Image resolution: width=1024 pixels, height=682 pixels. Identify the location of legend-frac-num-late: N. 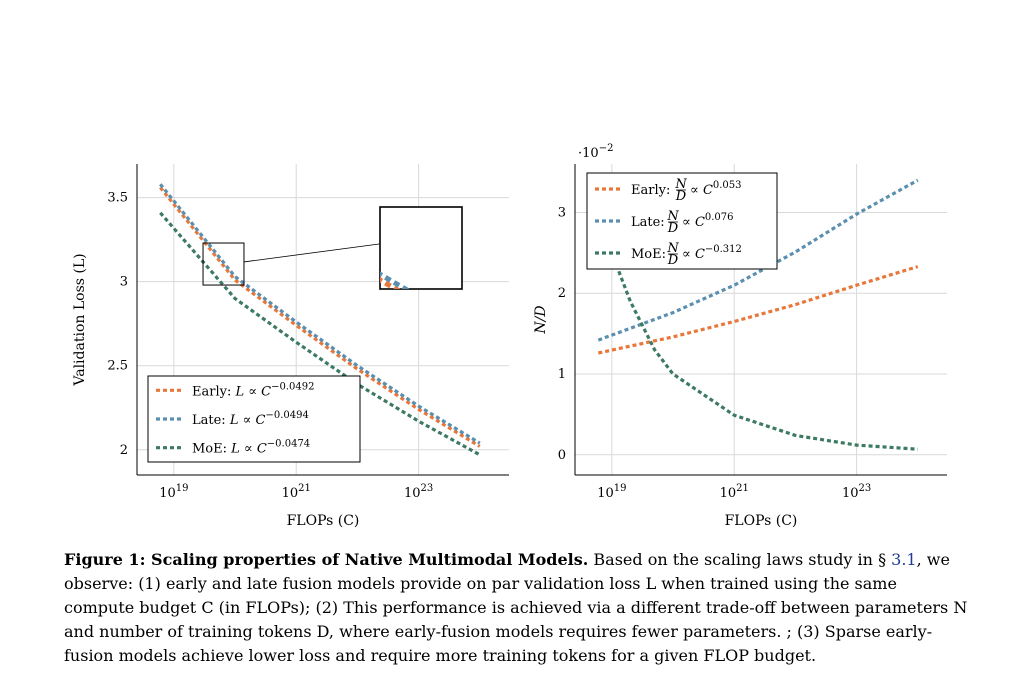
(672, 216).